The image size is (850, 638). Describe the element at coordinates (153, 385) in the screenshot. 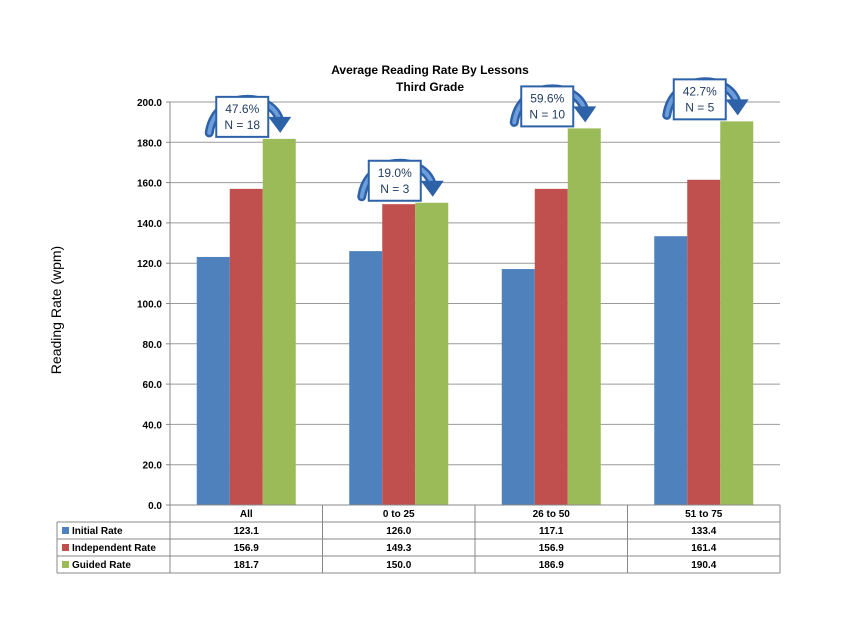

I see `y-tick-label: 60.0` at that location.